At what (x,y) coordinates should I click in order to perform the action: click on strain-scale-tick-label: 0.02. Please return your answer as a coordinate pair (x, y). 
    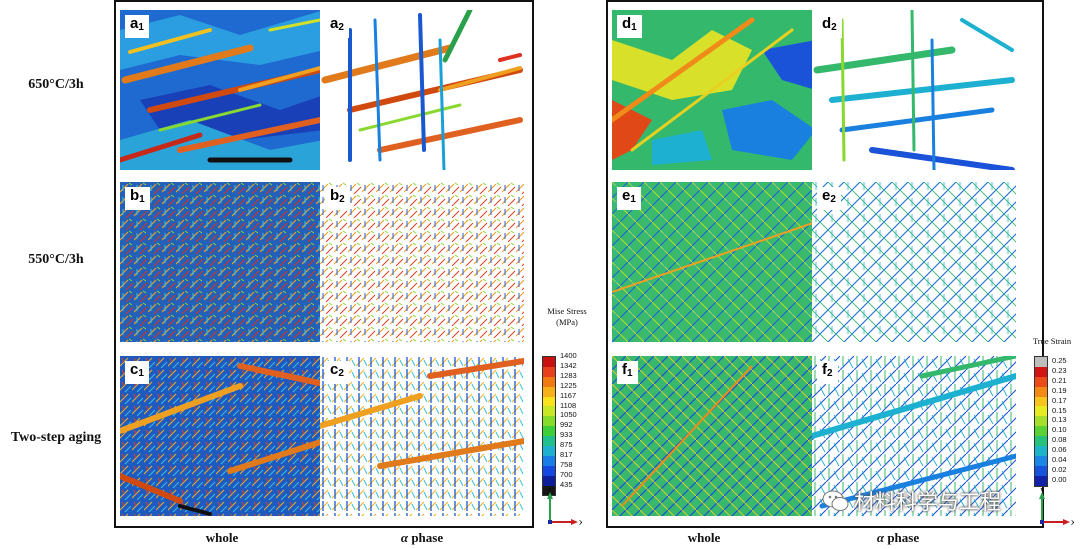
    Looking at the image, I should click on (1059, 469).